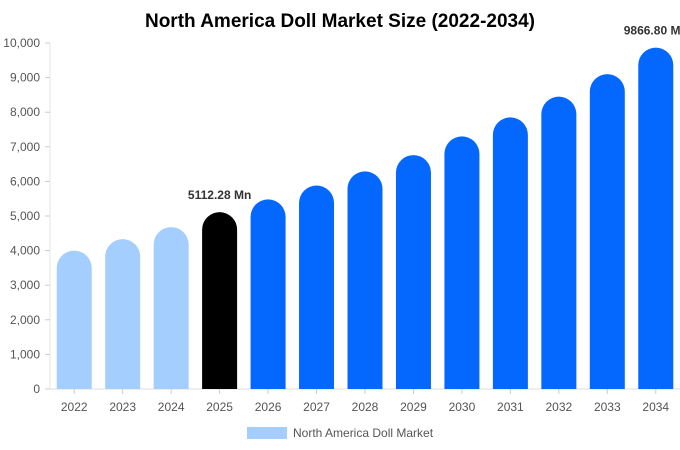 The width and height of the screenshot is (680, 450). Describe the element at coordinates (365, 280) in the screenshot. I see `bar-2028` at that location.